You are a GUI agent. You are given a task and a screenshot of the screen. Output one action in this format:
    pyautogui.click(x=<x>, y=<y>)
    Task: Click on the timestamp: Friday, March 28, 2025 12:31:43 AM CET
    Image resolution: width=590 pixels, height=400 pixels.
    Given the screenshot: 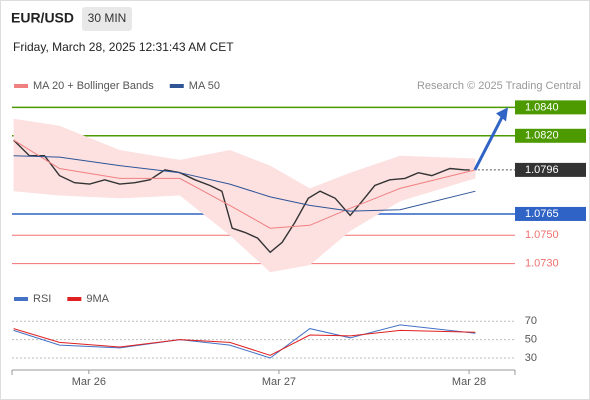 What is the action you would take?
    pyautogui.click(x=123, y=47)
    